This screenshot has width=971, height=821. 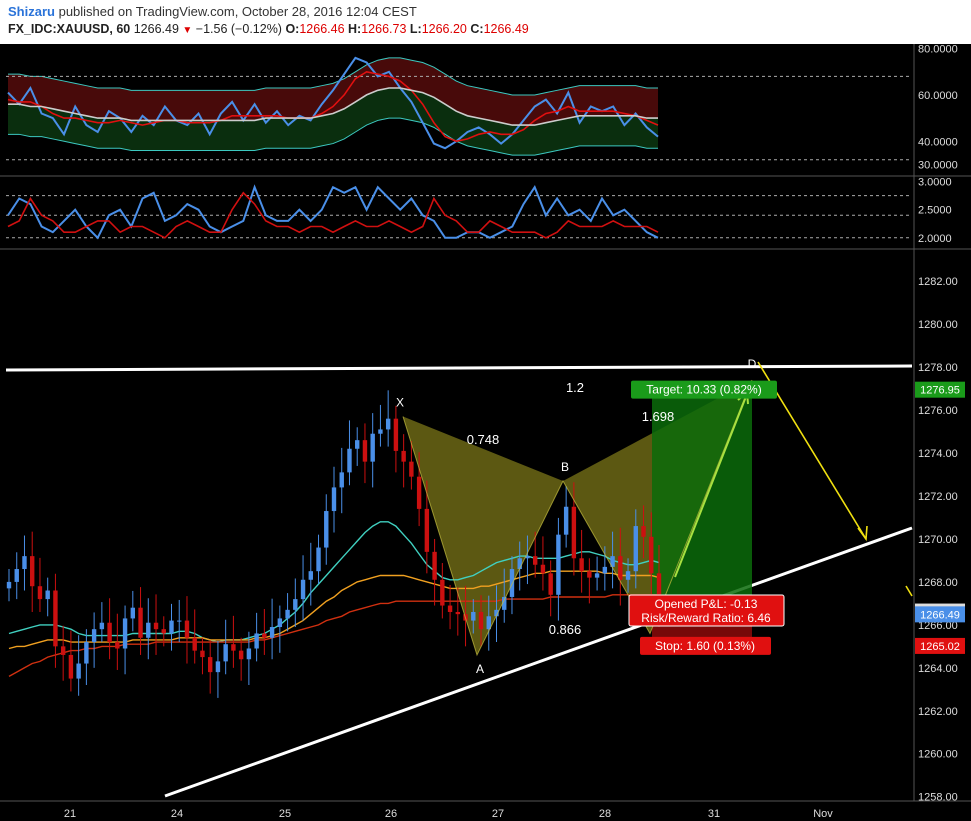 I want to click on resistance-line, so click(x=459, y=368).